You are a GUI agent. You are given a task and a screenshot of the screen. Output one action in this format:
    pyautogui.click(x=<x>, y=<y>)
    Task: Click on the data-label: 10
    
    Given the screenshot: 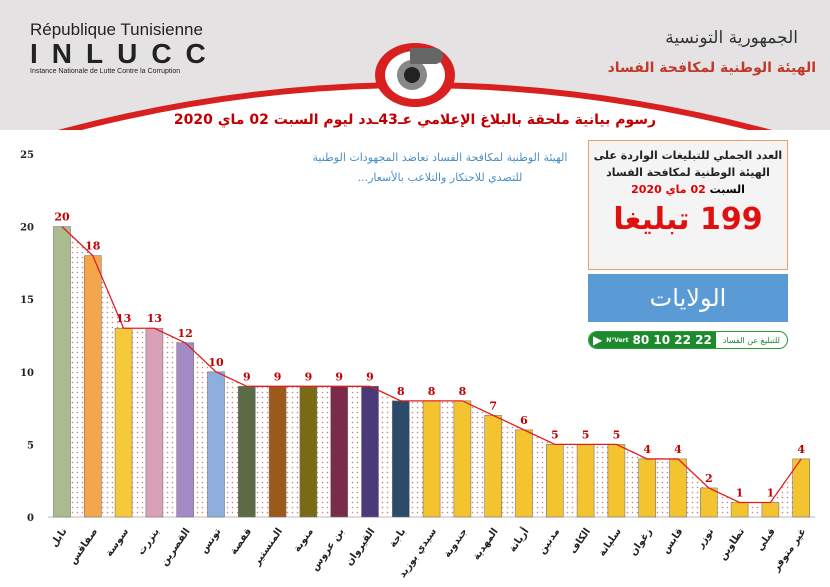 What is the action you would take?
    pyautogui.click(x=216, y=362)
    